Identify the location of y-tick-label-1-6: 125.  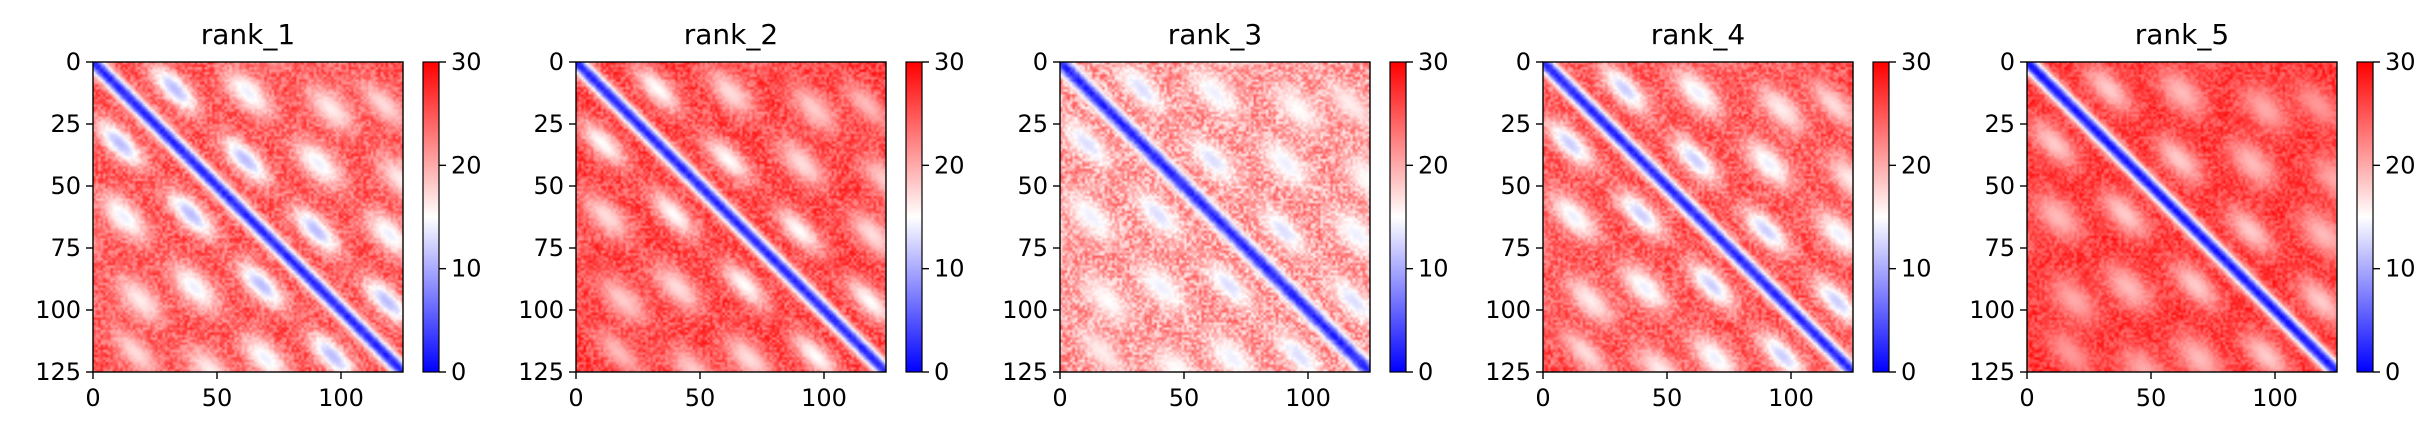
(58, 372).